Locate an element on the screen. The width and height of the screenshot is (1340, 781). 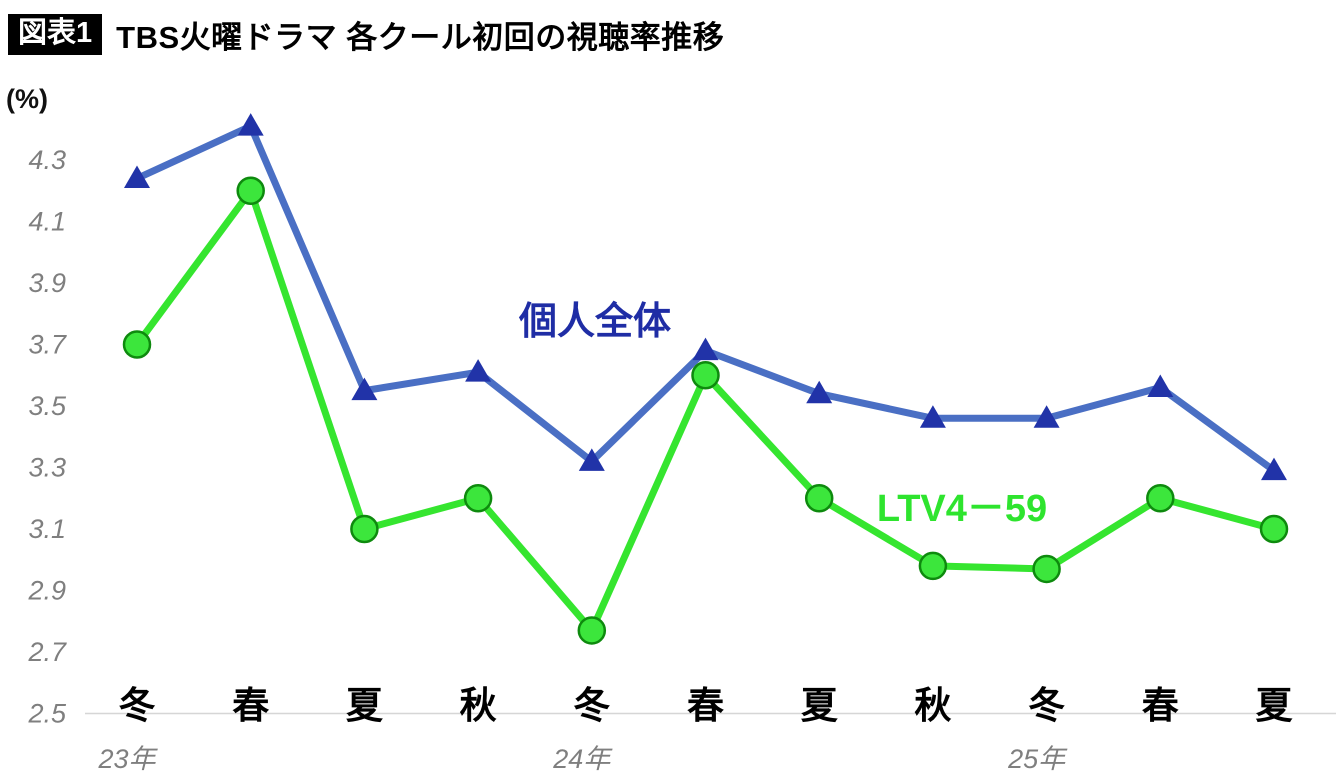
y-tick-label: 3.9 is located at coordinates (47, 283).